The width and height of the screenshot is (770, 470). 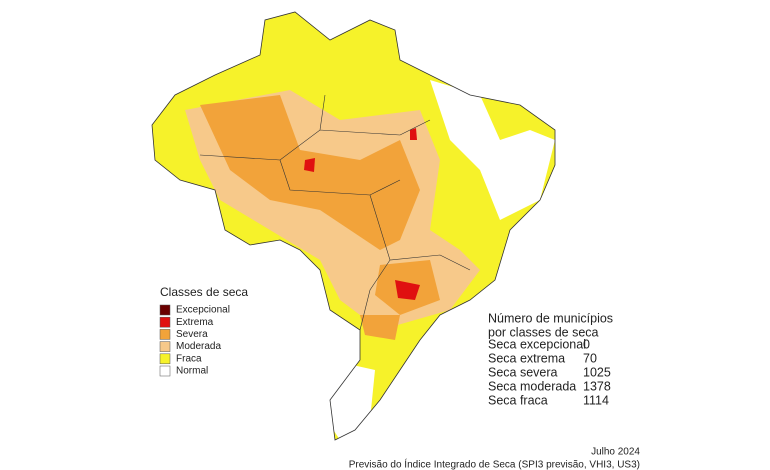 What do you see at coordinates (597, 372) in the screenshot?
I see `stats-value: 1025` at bounding box center [597, 372].